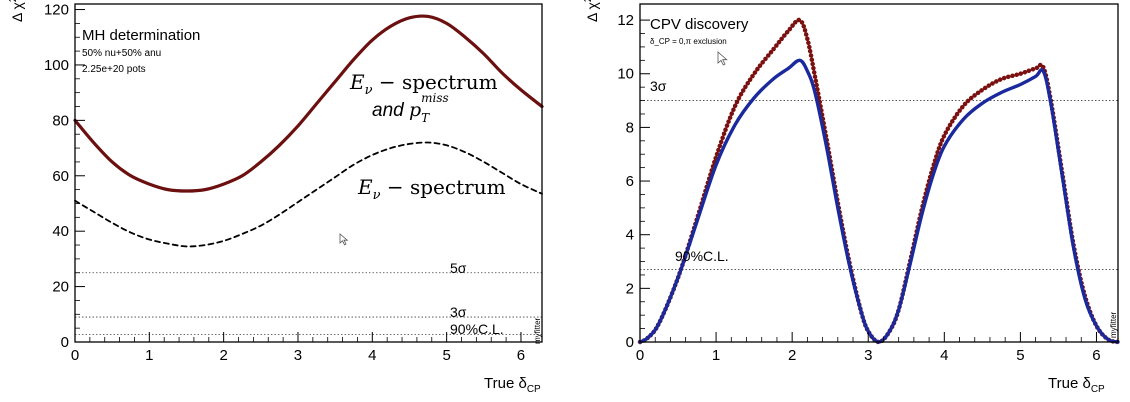 This screenshot has height=402, width=1130. What do you see at coordinates (458, 268) in the screenshot?
I see `ref-label-5sigma: 5σ` at bounding box center [458, 268].